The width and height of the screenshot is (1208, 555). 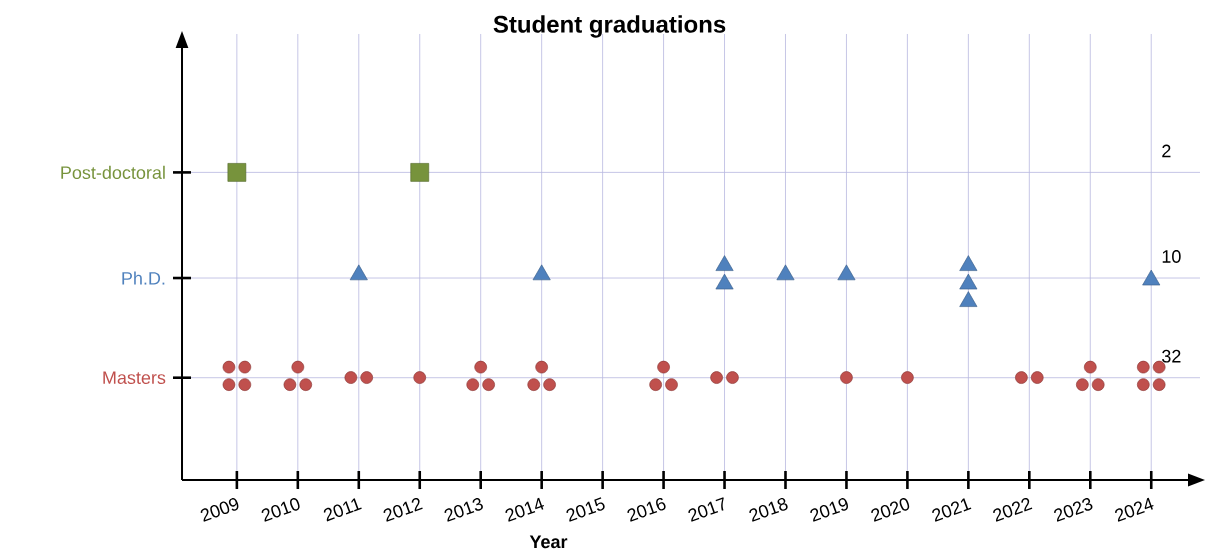 I want to click on x-tick-label: 2016, so click(x=646, y=509).